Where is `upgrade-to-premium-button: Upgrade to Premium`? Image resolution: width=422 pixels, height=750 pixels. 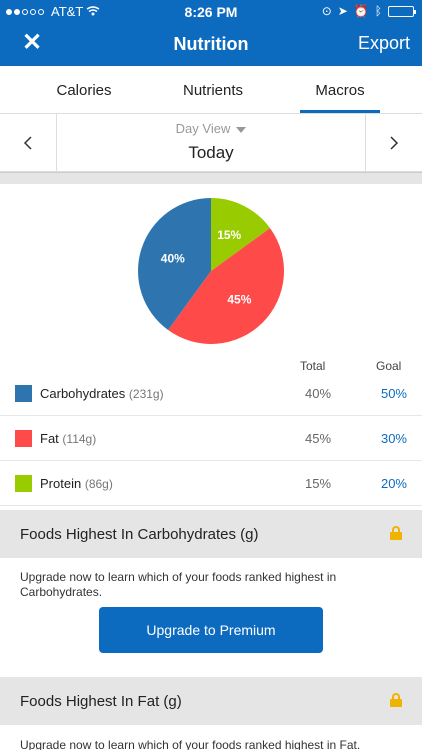
upgrade-to-premium-button: Upgrade to Premium is located at coordinates (211, 630).